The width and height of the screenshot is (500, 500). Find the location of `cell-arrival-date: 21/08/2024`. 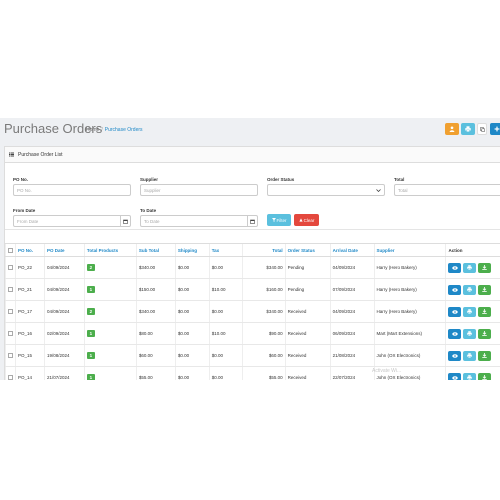

cell-arrival-date: 21/08/2024 is located at coordinates (352, 355).